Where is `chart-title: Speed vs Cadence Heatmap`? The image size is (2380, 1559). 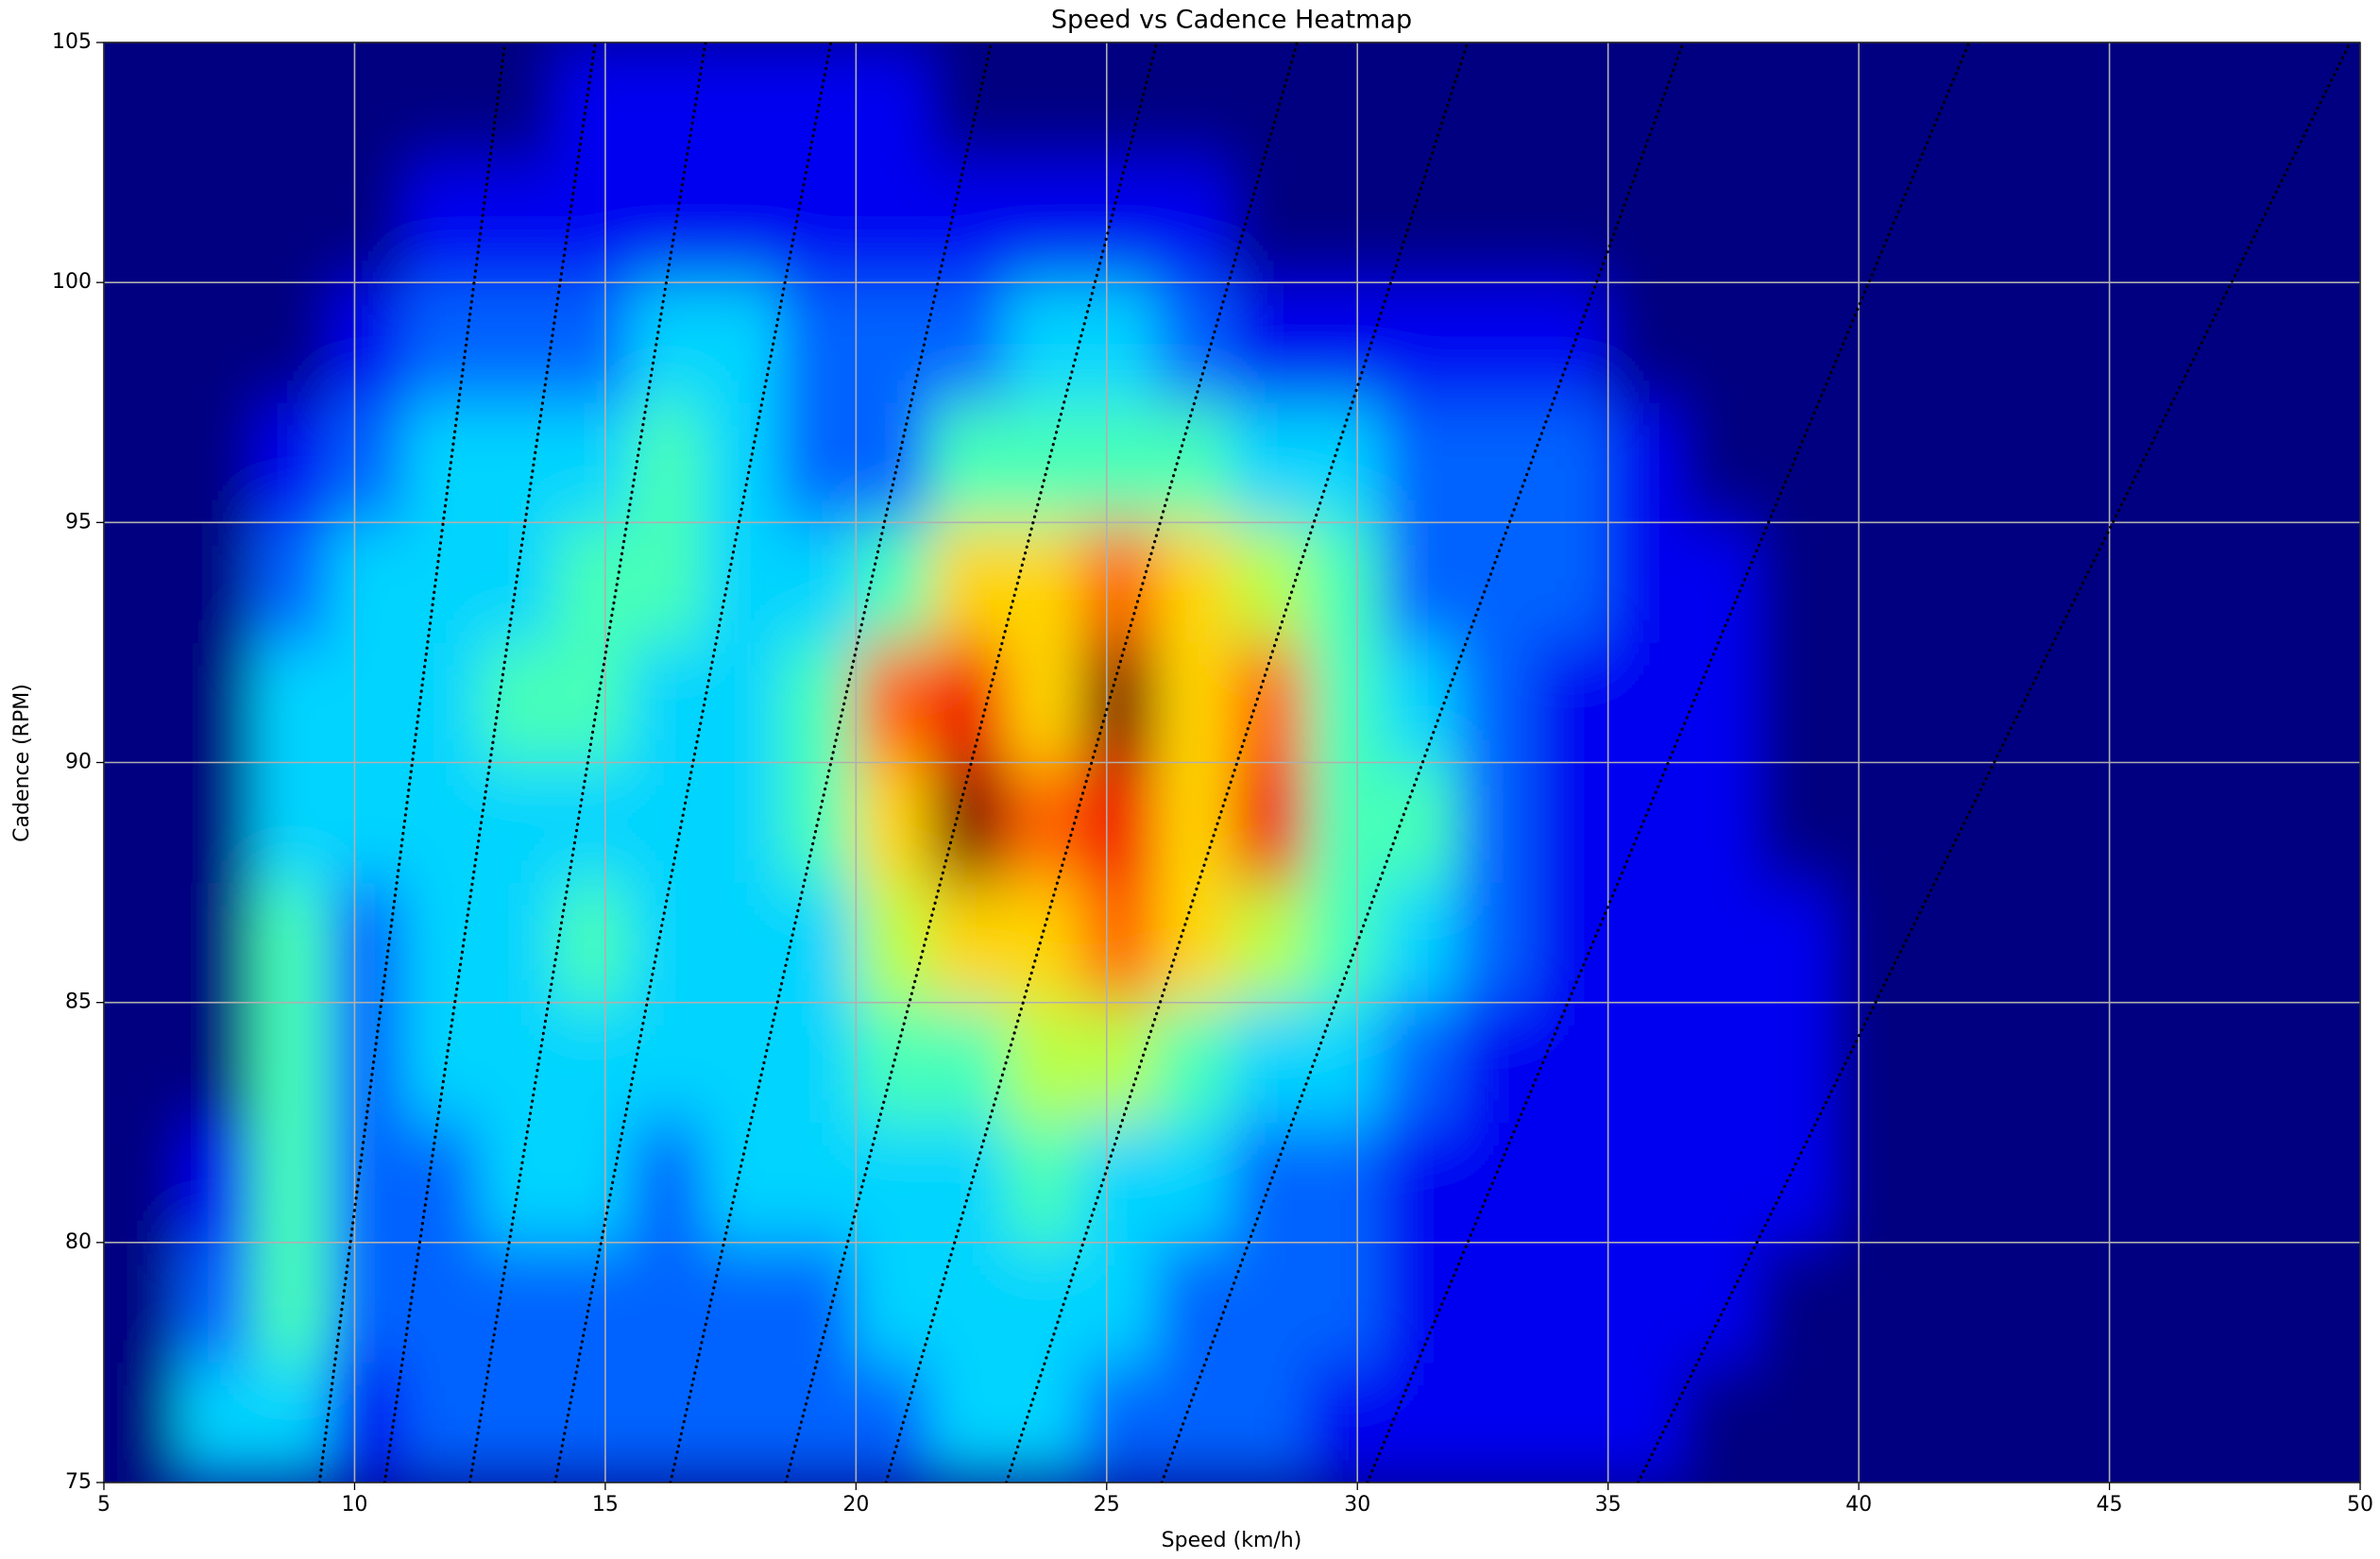
chart-title: Speed vs Cadence Heatmap is located at coordinates (1231, 20).